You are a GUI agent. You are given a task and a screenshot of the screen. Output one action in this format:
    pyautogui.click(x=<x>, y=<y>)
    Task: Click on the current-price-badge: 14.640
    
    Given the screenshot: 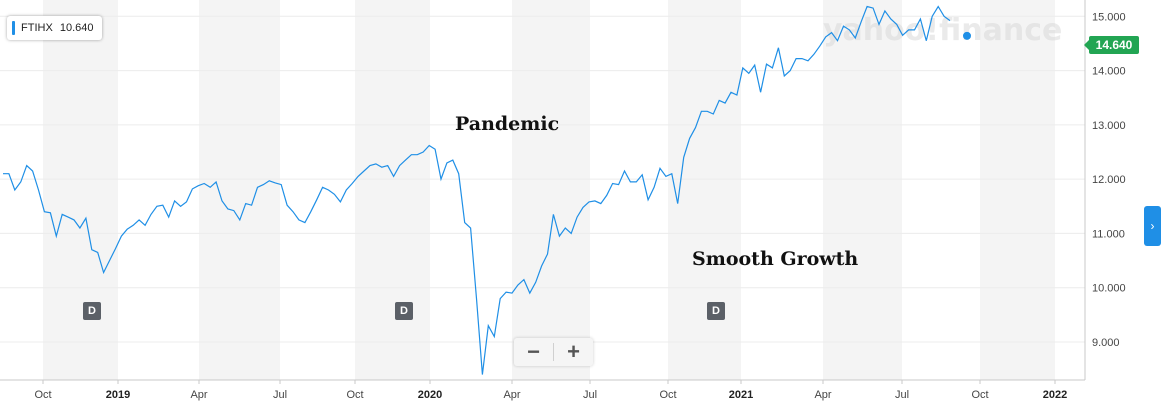 What is the action you would take?
    pyautogui.click(x=1111, y=45)
    